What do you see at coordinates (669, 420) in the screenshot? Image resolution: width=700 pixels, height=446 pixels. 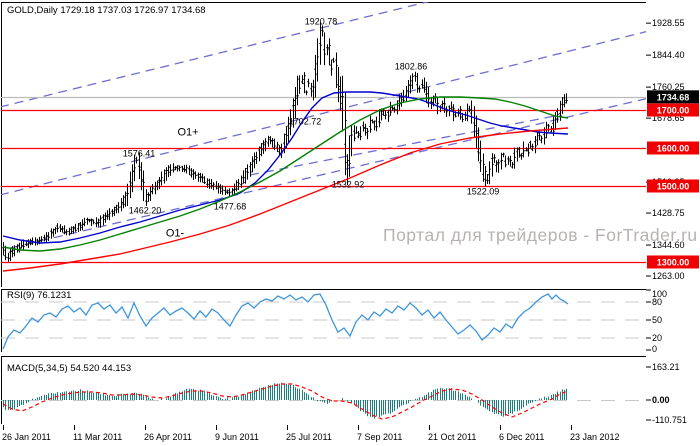 I see `macd-axis-label: -110.751` at bounding box center [669, 420].